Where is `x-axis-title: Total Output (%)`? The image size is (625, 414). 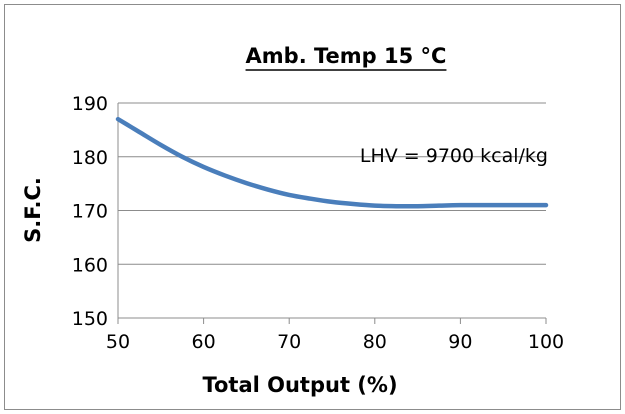 x-axis-title: Total Output (%) is located at coordinates (299, 385).